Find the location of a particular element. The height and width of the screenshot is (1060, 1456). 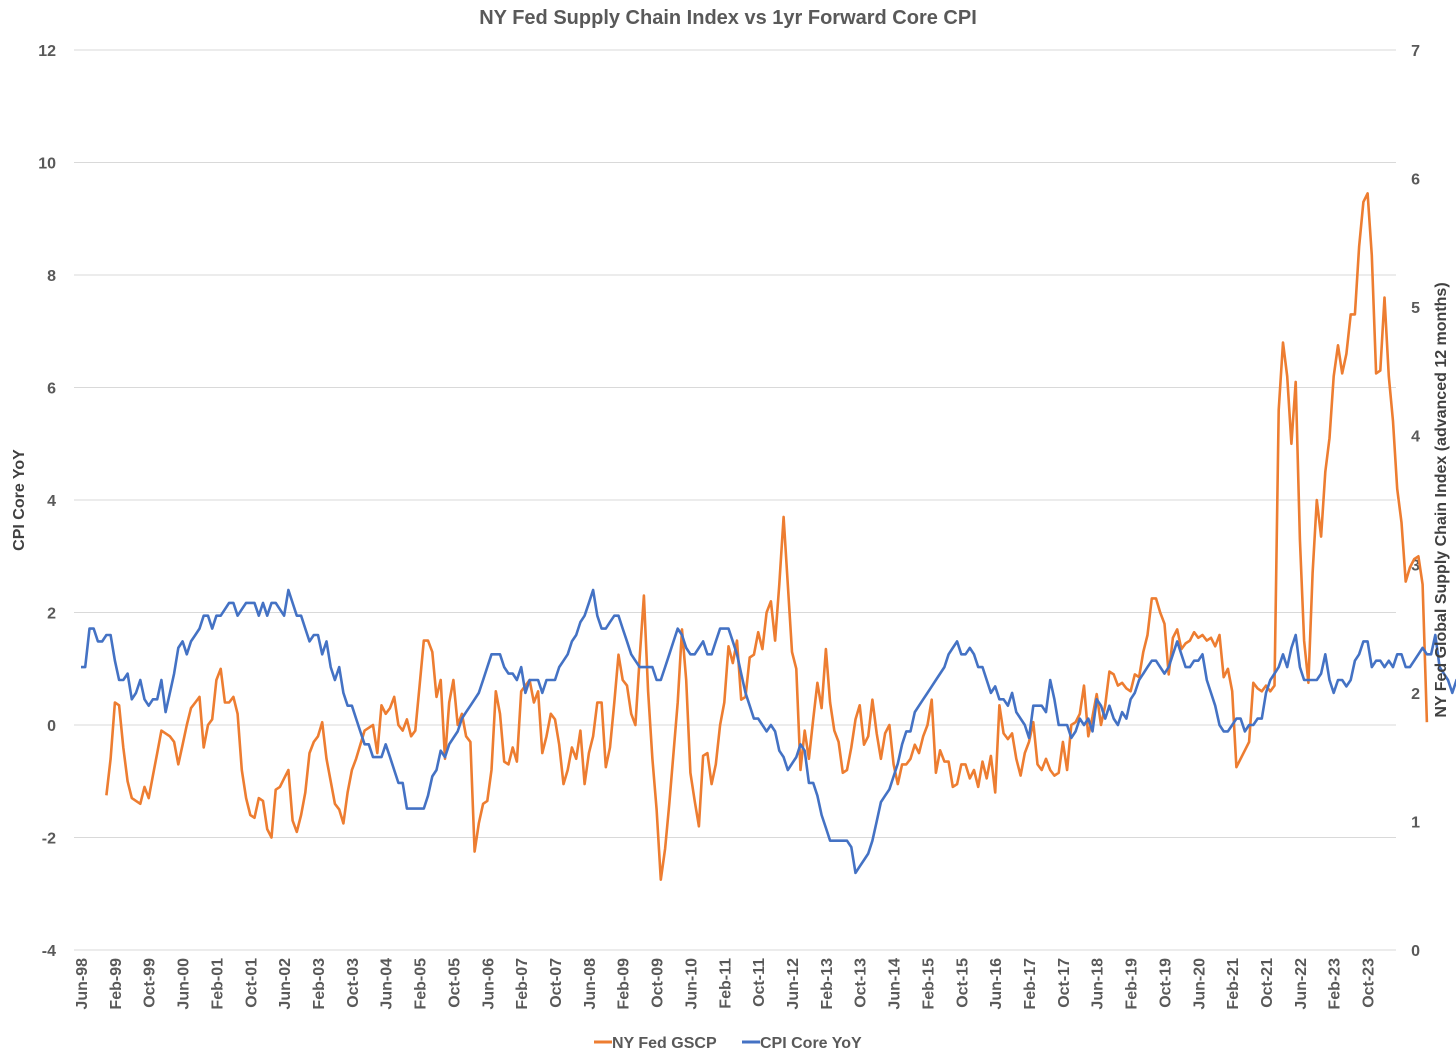

x-tick-label: Jun-08 is located at coordinates (590, 984).